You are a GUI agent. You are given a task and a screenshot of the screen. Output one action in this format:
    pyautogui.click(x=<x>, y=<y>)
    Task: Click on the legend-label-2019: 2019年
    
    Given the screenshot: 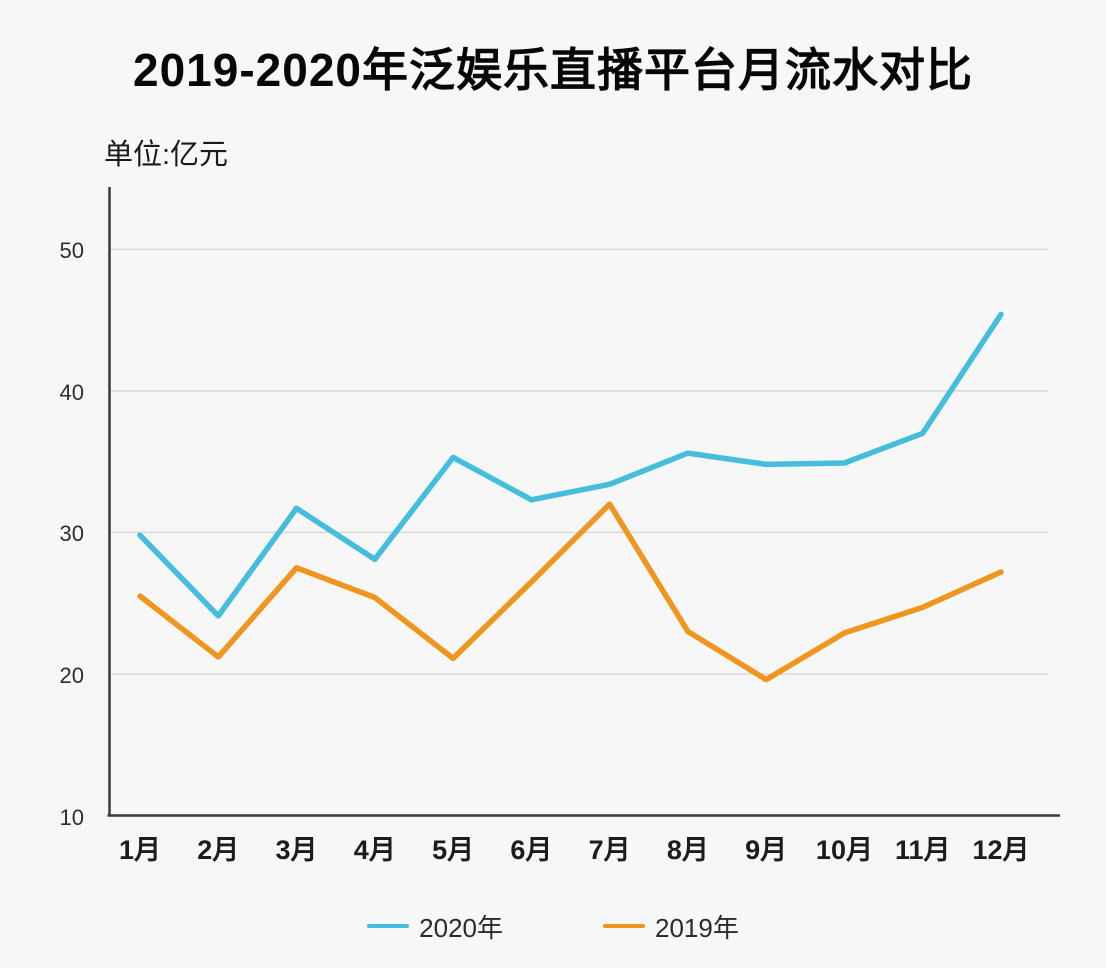 What is the action you would take?
    pyautogui.click(x=697, y=927)
    